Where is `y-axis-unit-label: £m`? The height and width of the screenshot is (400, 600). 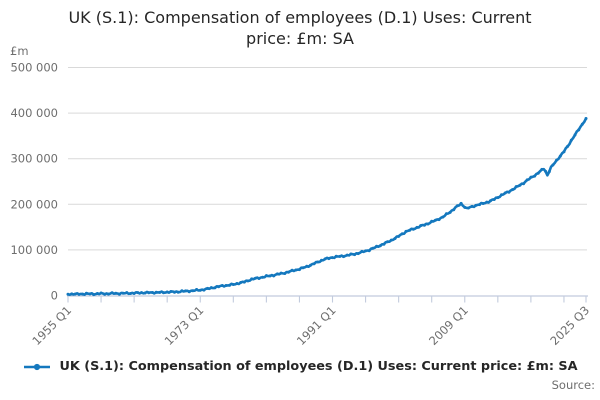
y-axis-unit-label: £m is located at coordinates (19, 51).